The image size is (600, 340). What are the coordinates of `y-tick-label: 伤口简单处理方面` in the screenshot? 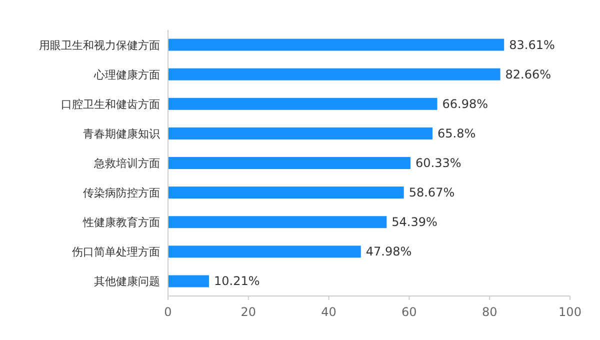 It's located at (116, 252).